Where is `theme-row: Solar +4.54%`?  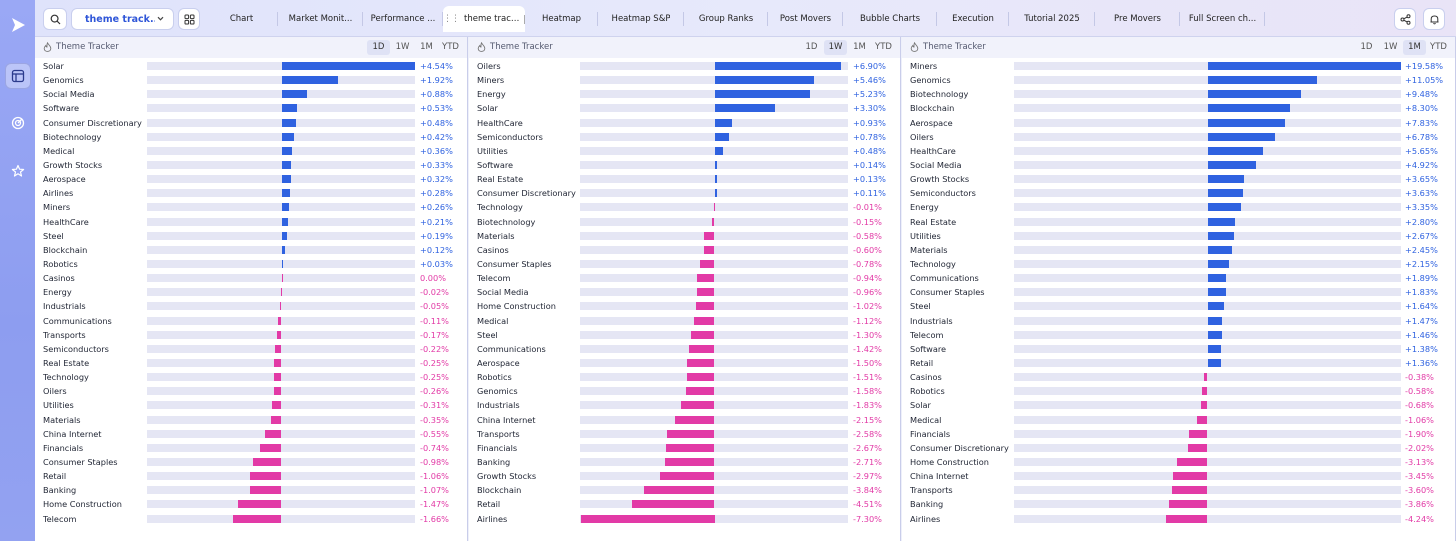
theme-row: Solar +4.54% is located at coordinates (251, 66).